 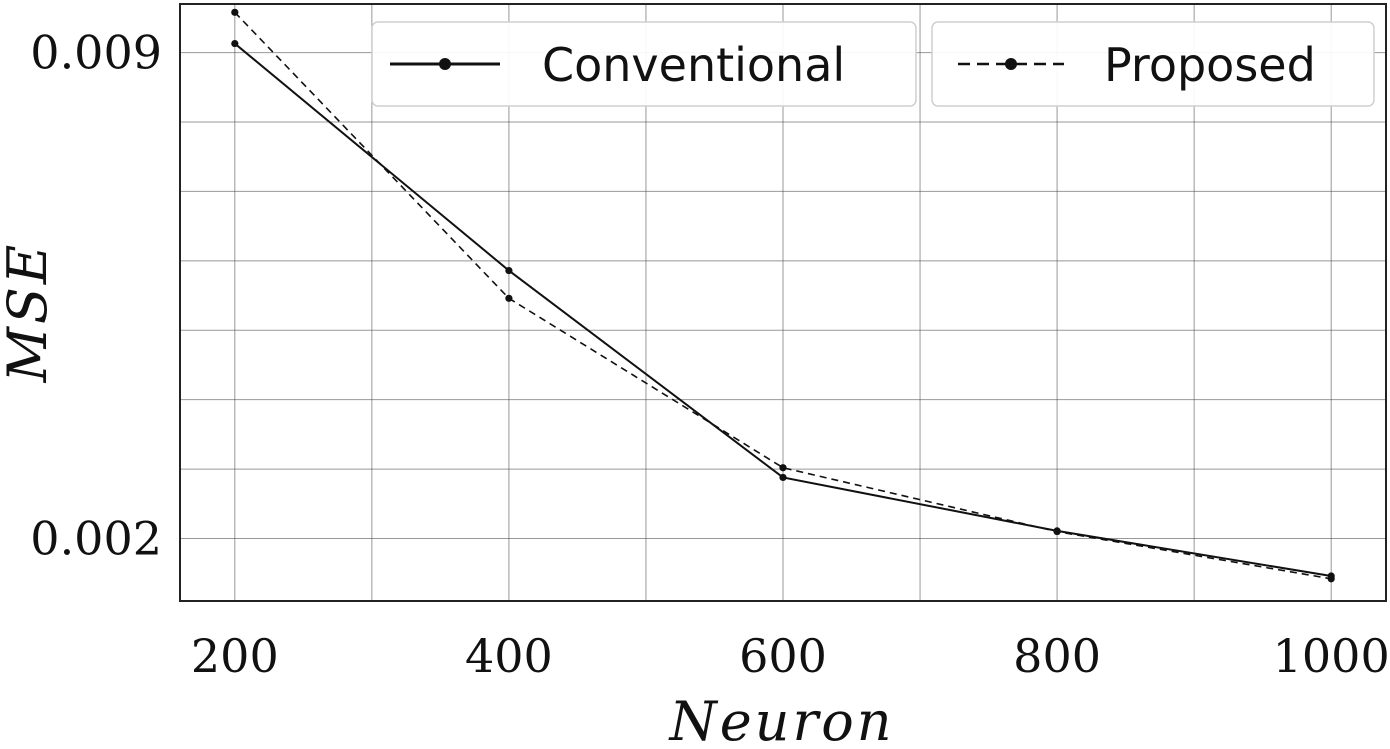 I want to click on x-tick-label: 400, so click(x=509, y=656).